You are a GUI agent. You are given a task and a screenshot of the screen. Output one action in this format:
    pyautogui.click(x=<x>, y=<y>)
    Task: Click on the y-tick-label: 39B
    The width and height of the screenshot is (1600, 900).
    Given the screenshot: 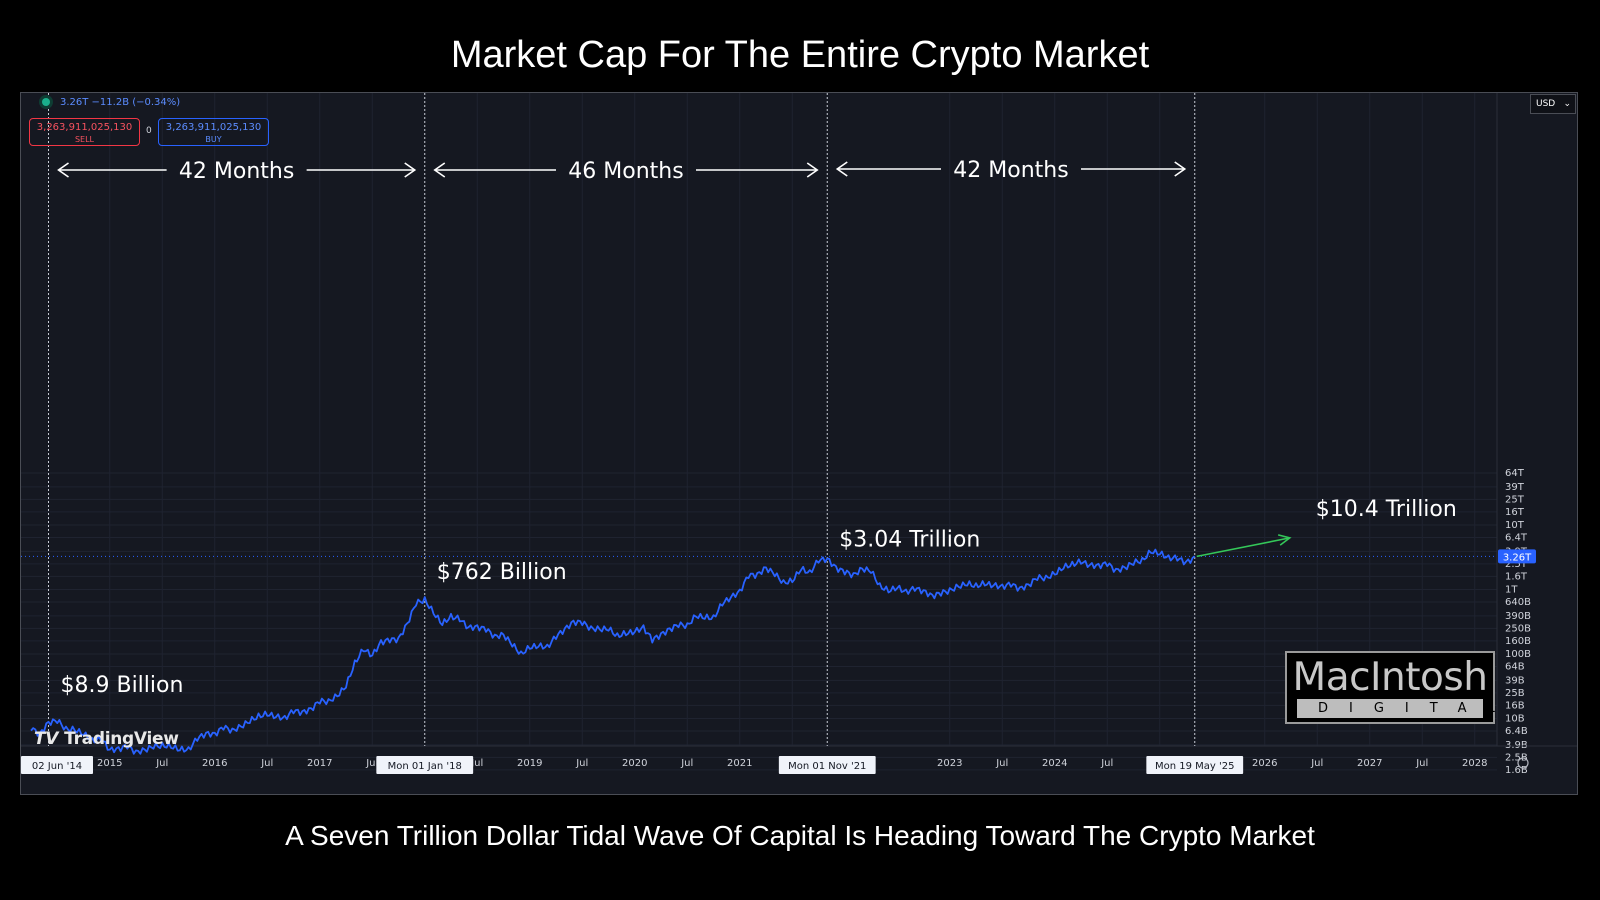 What is the action you would take?
    pyautogui.click(x=1515, y=680)
    